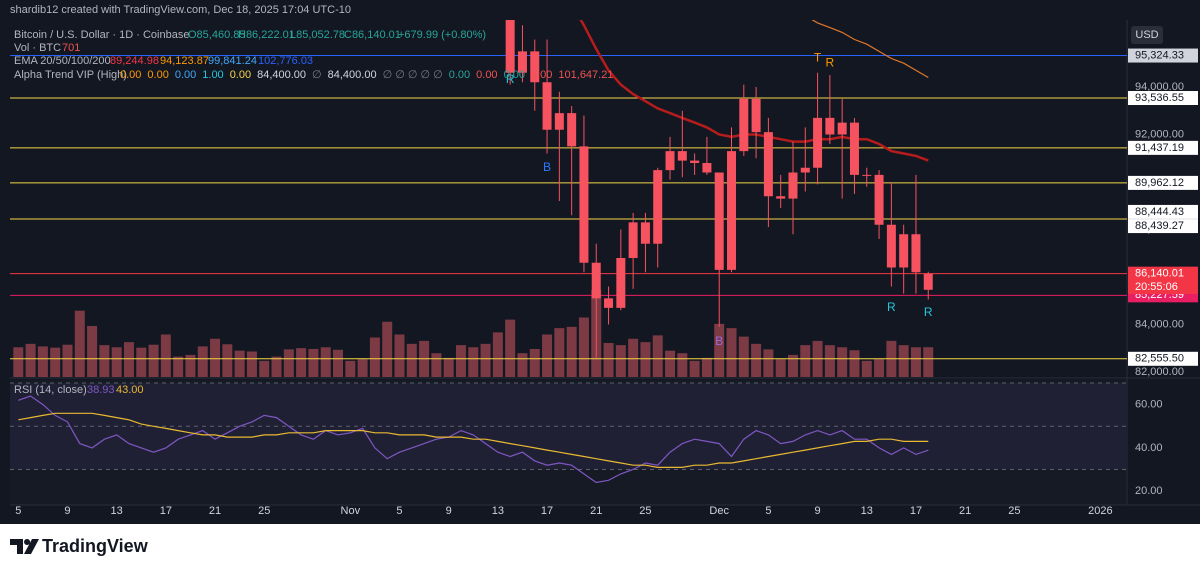  What do you see at coordinates (1149, 491) in the screenshot?
I see `rsi-tick-label: 20.00` at bounding box center [1149, 491].